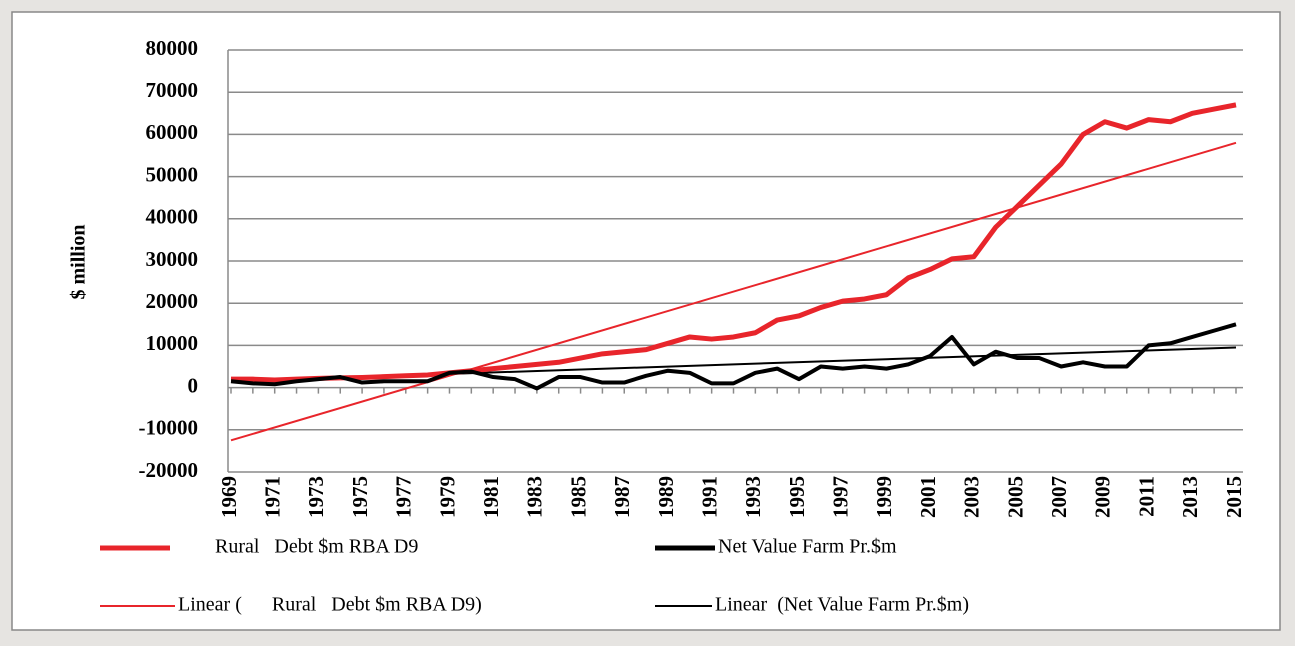  I want to click on x-tick-label: 2011, so click(1146, 496).